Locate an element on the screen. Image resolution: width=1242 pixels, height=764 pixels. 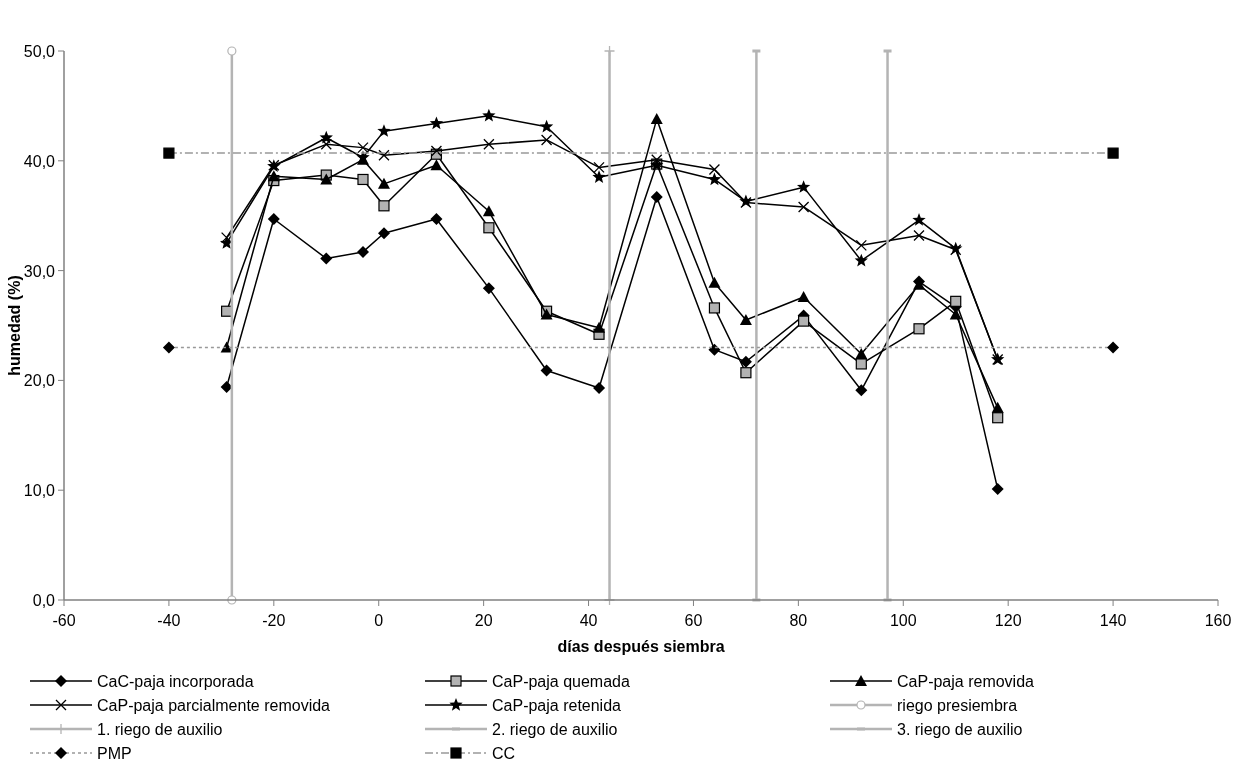
x-tick-label: -60 is located at coordinates (64, 620).